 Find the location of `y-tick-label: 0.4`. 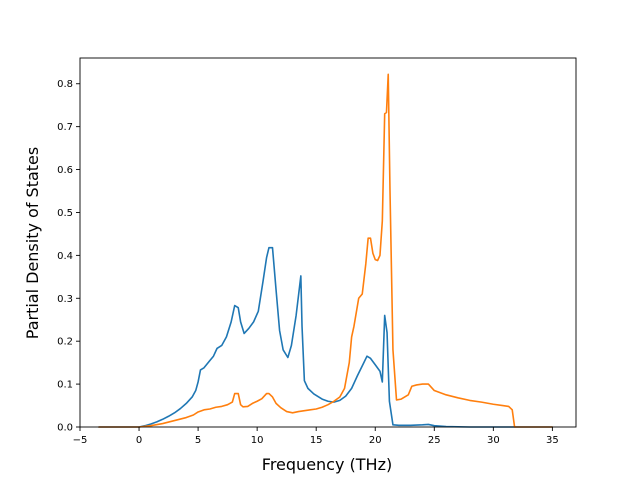

y-tick-label: 0.4 is located at coordinates (65, 256).